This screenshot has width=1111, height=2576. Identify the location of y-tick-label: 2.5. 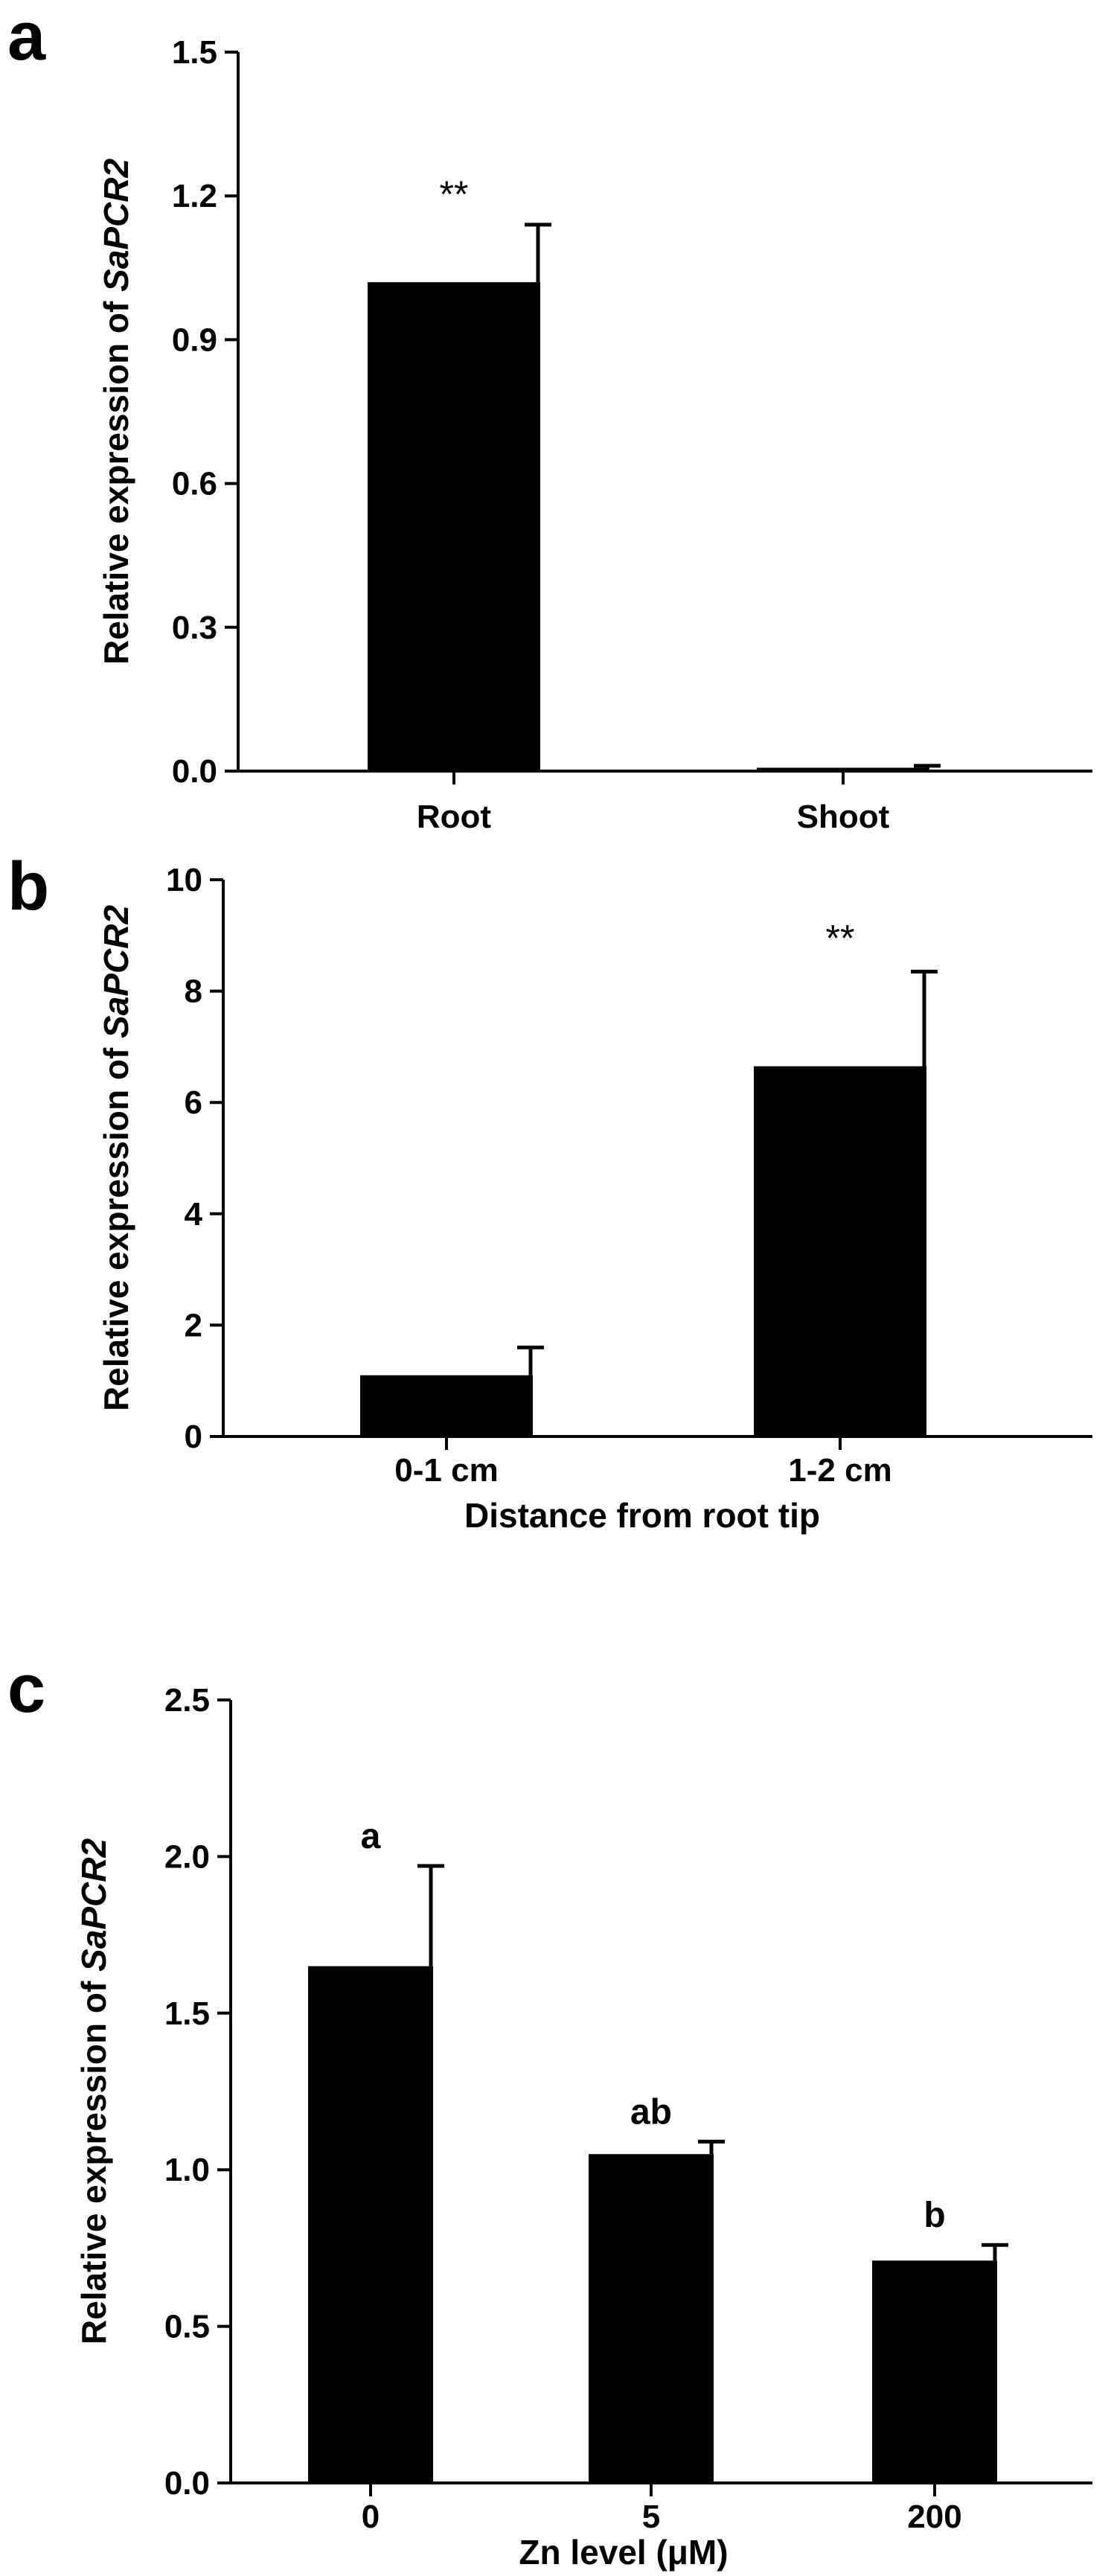
(187, 1700).